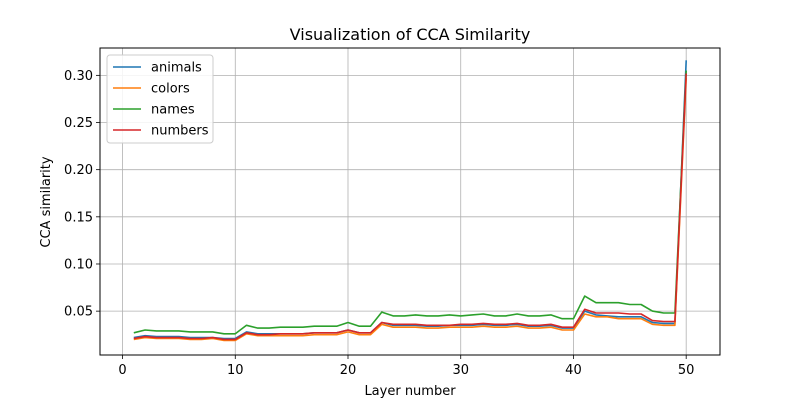  What do you see at coordinates (686, 370) in the screenshot?
I see `x-tick-label: 50` at bounding box center [686, 370].